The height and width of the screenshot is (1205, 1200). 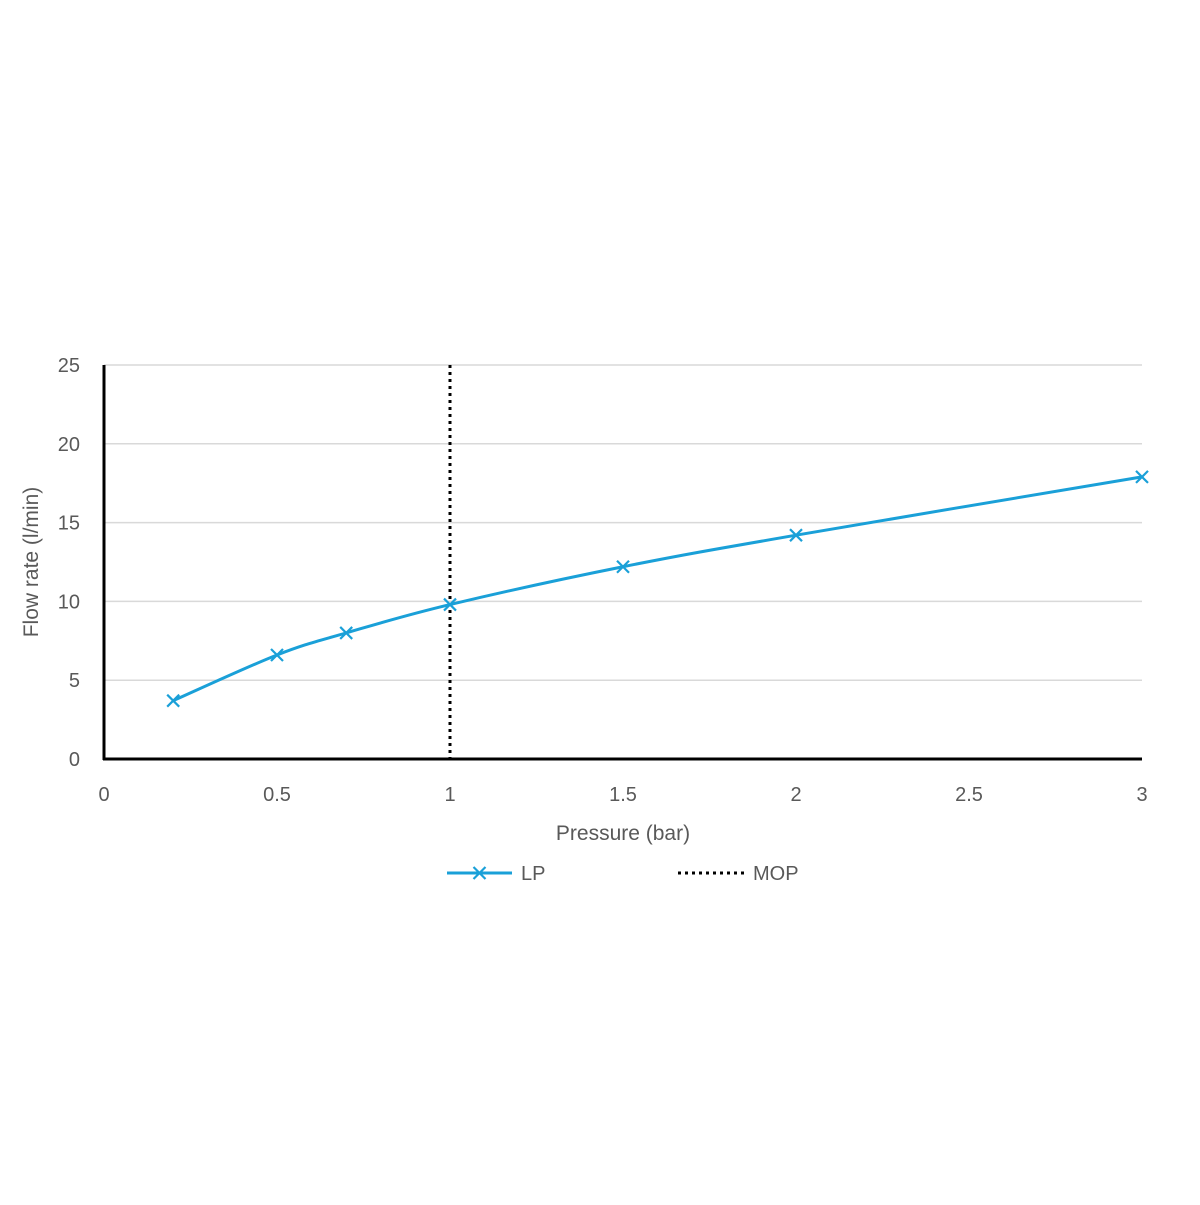 What do you see at coordinates (103, 795) in the screenshot?
I see `x-tick-label-0: 0` at bounding box center [103, 795].